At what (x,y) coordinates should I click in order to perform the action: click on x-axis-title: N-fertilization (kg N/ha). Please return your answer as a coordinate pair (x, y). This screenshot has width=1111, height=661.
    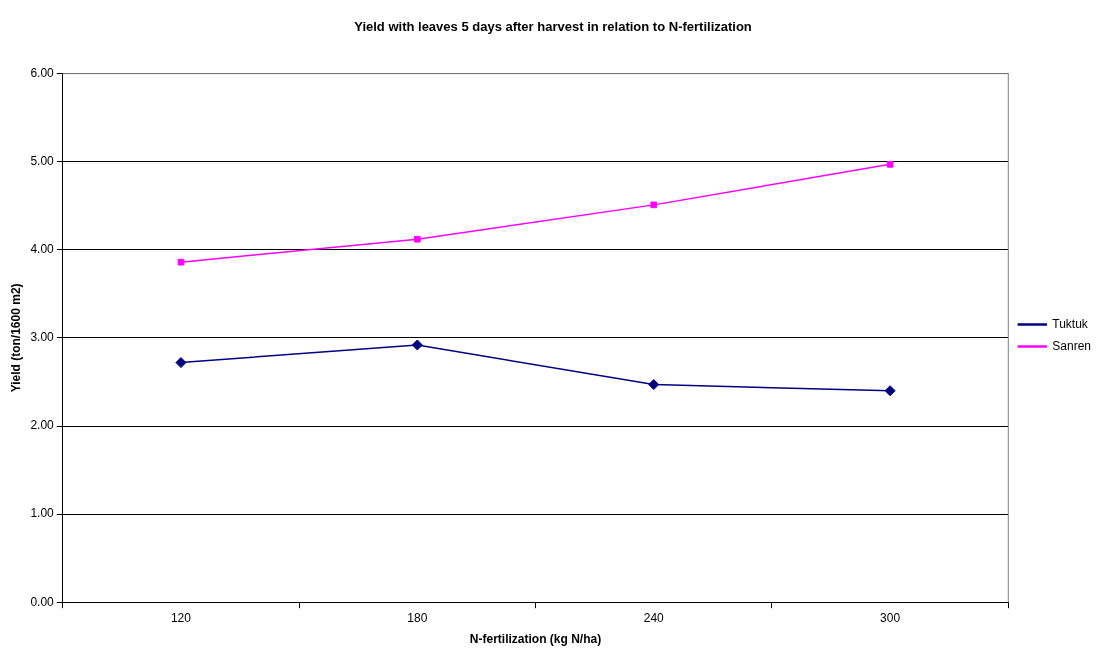
    Looking at the image, I should click on (535, 639).